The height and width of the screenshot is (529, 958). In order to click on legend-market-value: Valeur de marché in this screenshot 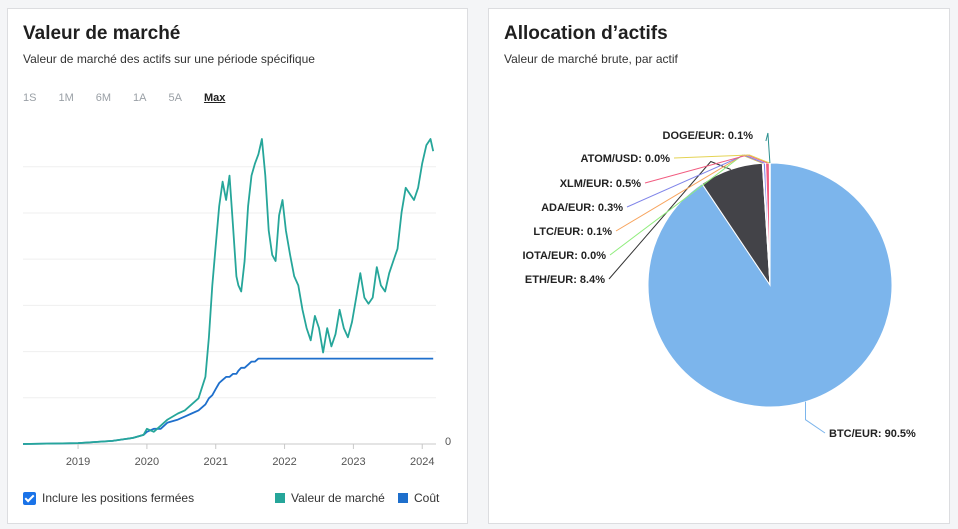, I will do `click(330, 498)`.